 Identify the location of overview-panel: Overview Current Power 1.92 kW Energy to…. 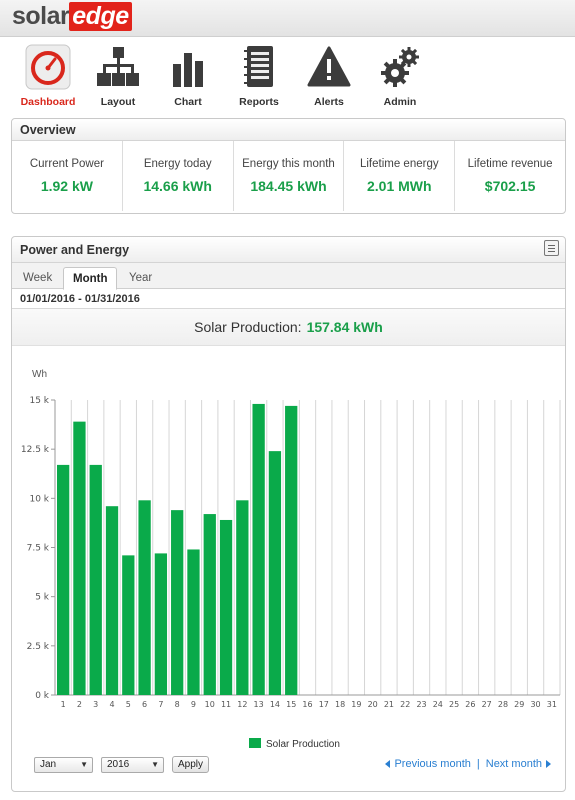
(288, 166).